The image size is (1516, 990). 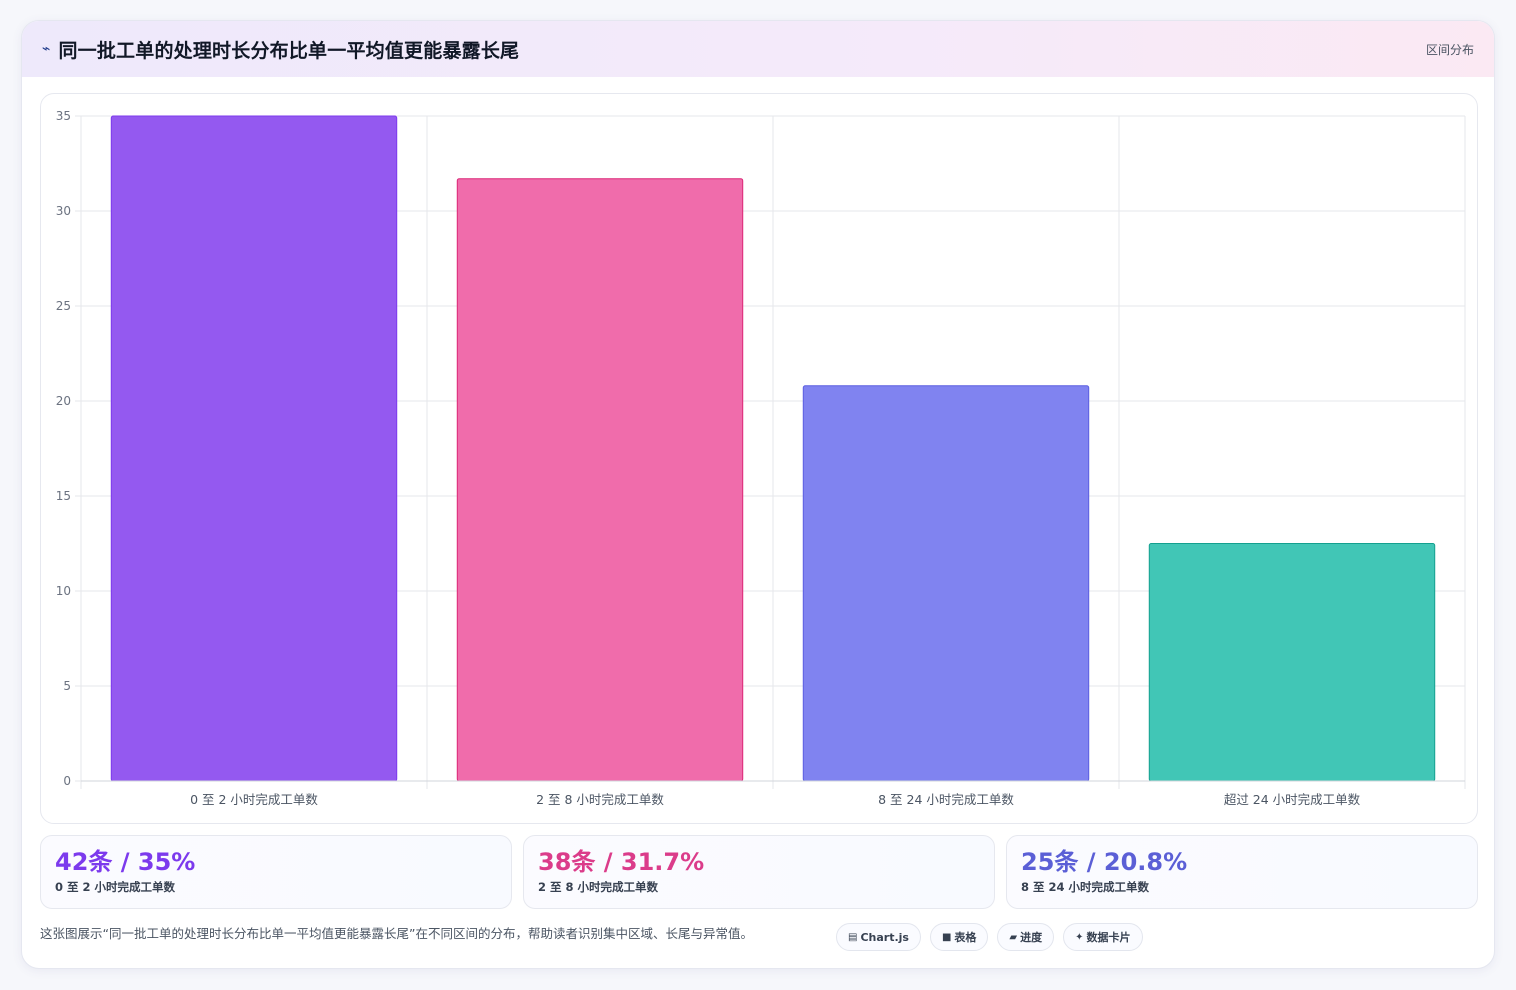 What do you see at coordinates (1085, 887) in the screenshot?
I see `stat-label: 8 至 24 小时完成工单数` at bounding box center [1085, 887].